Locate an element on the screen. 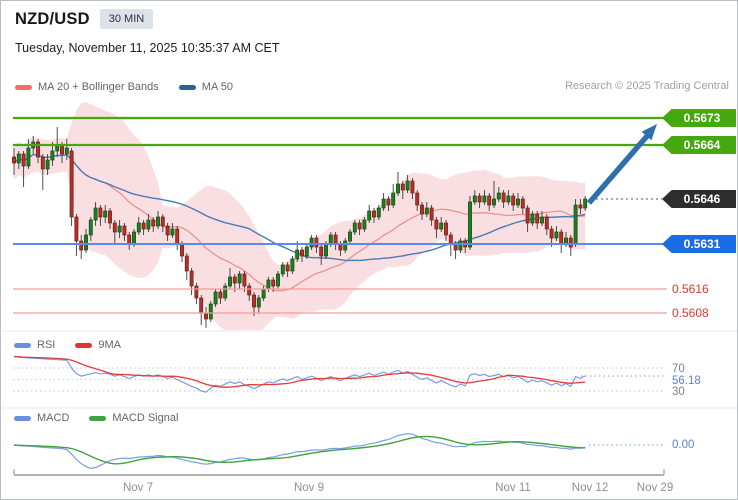  macd-swatch-icon is located at coordinates (22, 418).